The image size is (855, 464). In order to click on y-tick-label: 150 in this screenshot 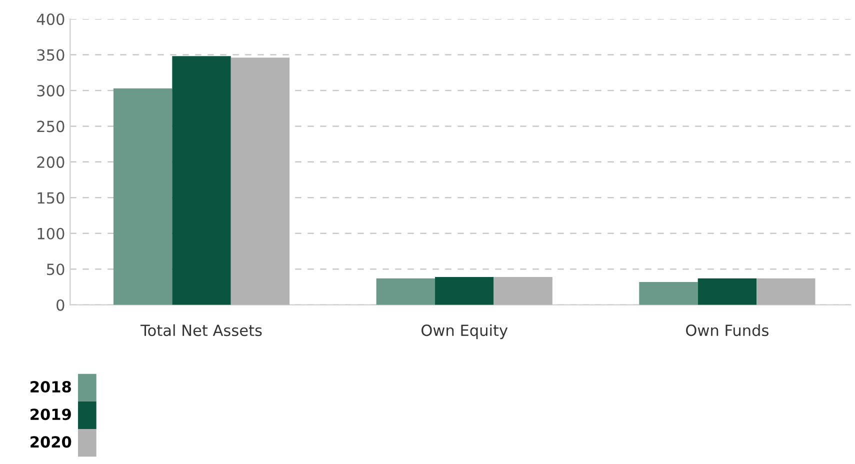, I will do `click(51, 198)`.